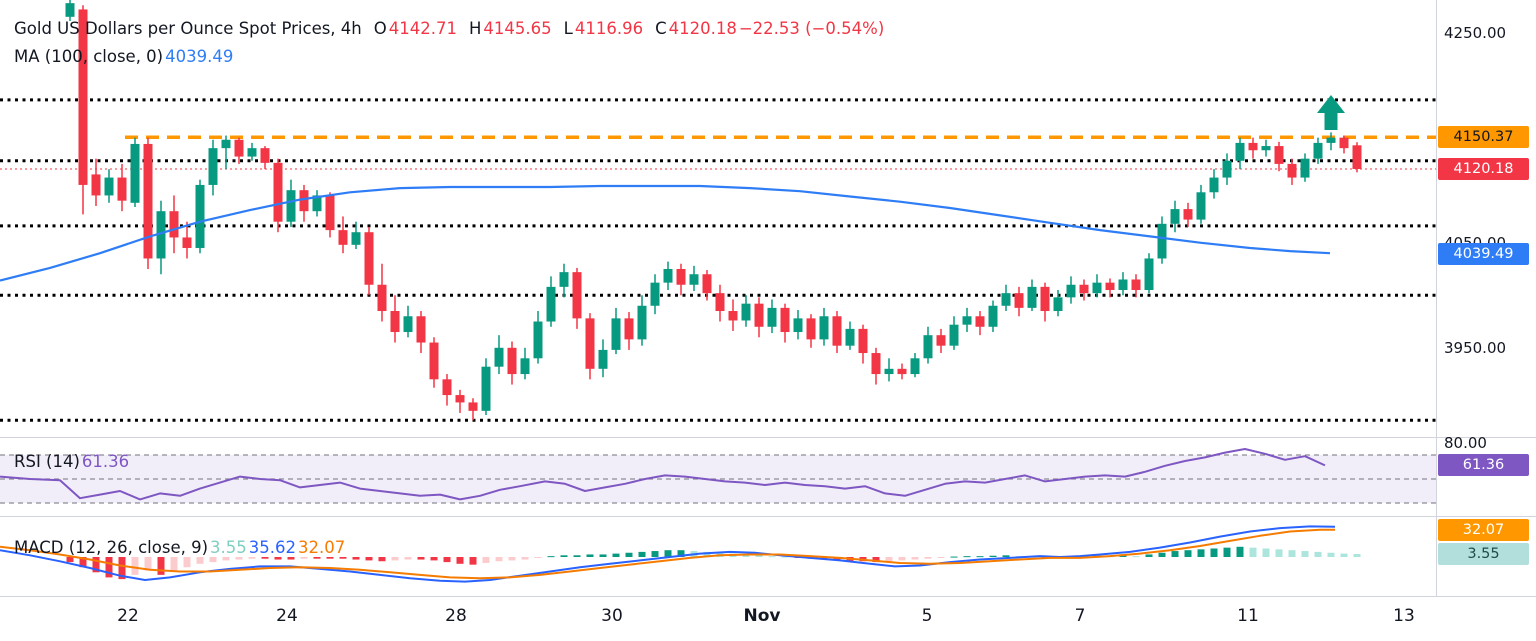 The width and height of the screenshot is (1536, 641). Describe the element at coordinates (105, 461) in the screenshot. I see `rsi-value: 61.36` at that location.